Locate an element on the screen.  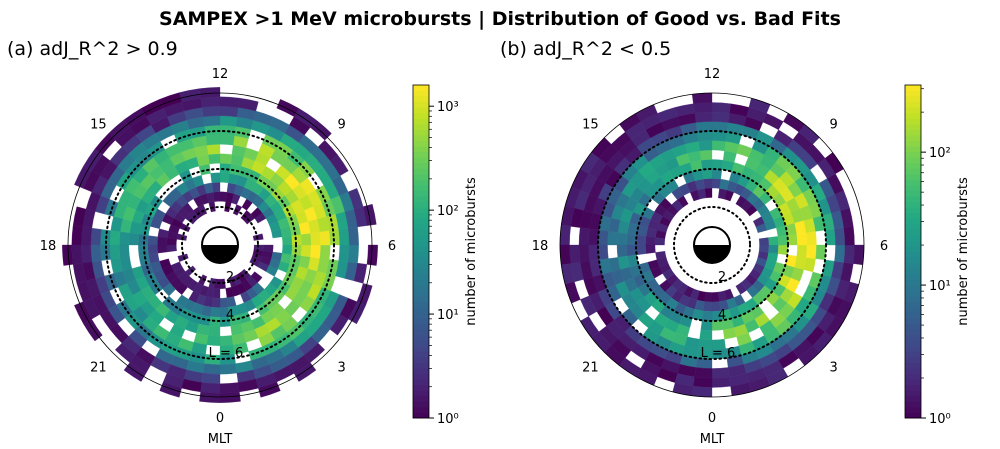
mlt-tick-label: 15 is located at coordinates (98, 124).